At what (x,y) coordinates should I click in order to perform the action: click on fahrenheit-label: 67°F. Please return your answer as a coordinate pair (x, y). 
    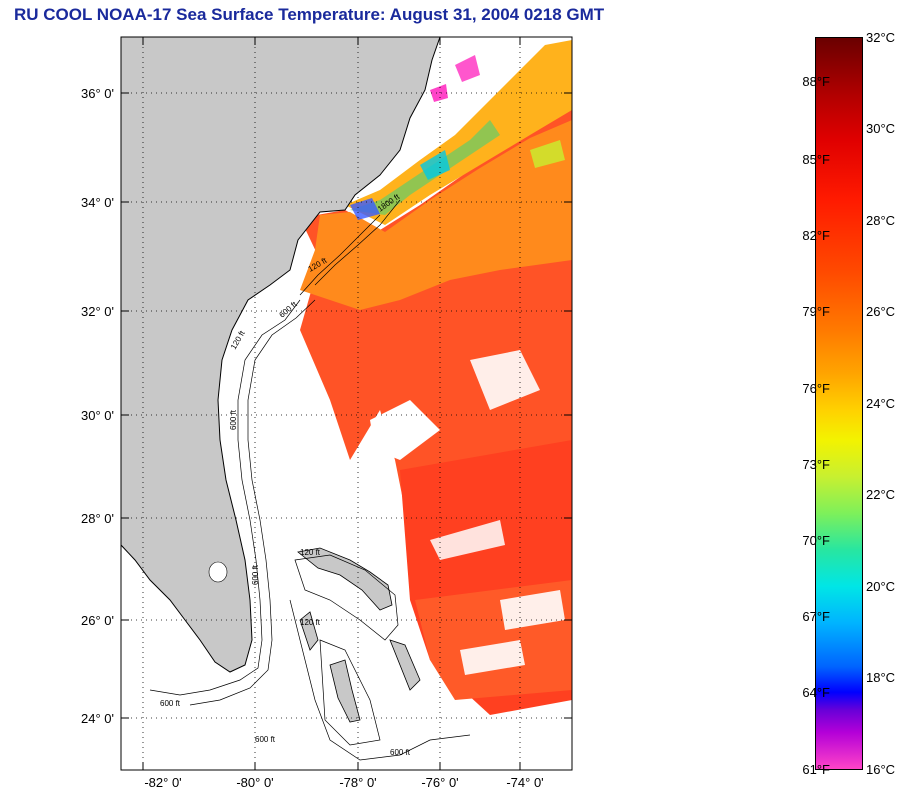
    Looking at the image, I should click on (816, 616).